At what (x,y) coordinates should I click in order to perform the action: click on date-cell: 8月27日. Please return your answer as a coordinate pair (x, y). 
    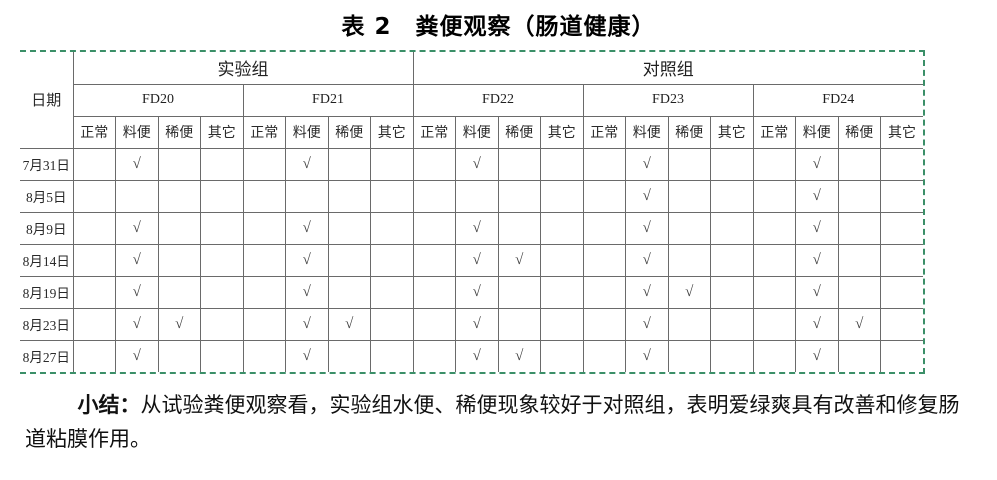
    Looking at the image, I should click on (47, 355).